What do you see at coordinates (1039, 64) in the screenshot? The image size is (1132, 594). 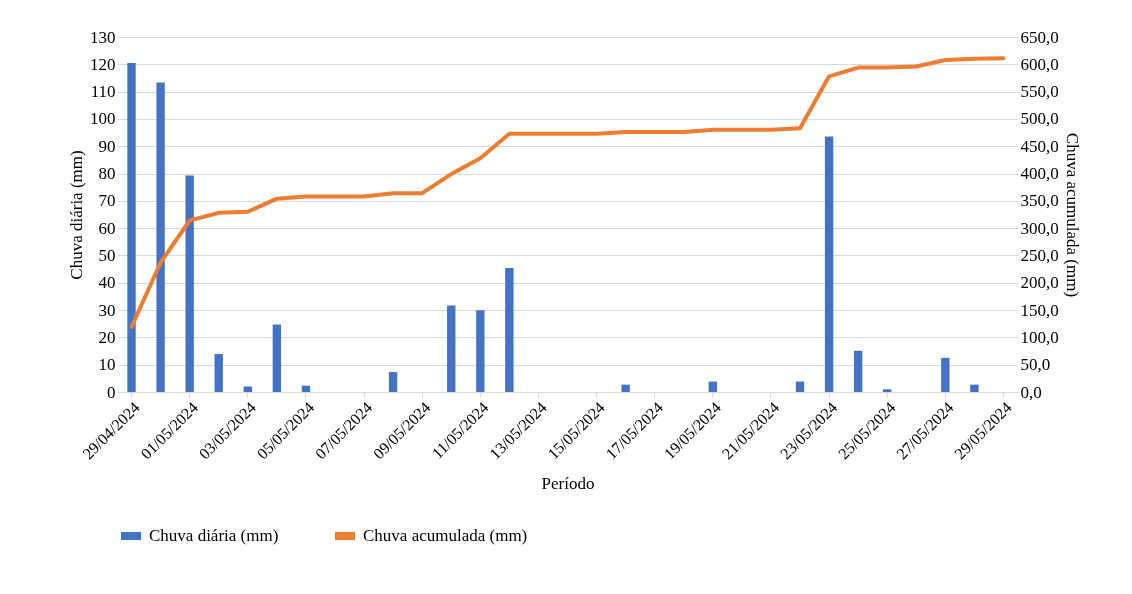 I see `y2-tick-label: 600,0` at bounding box center [1039, 64].